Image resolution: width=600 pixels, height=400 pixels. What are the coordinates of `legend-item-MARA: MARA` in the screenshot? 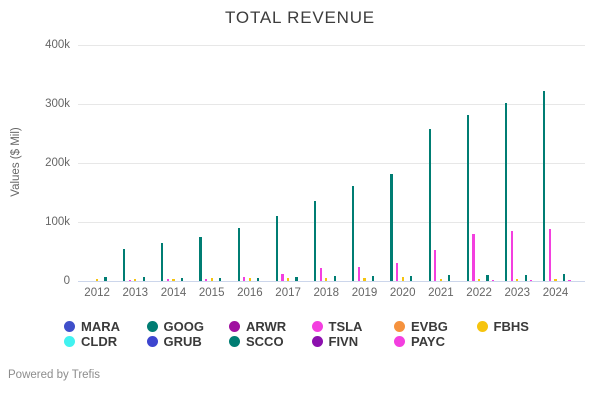 It's located at (105, 326).